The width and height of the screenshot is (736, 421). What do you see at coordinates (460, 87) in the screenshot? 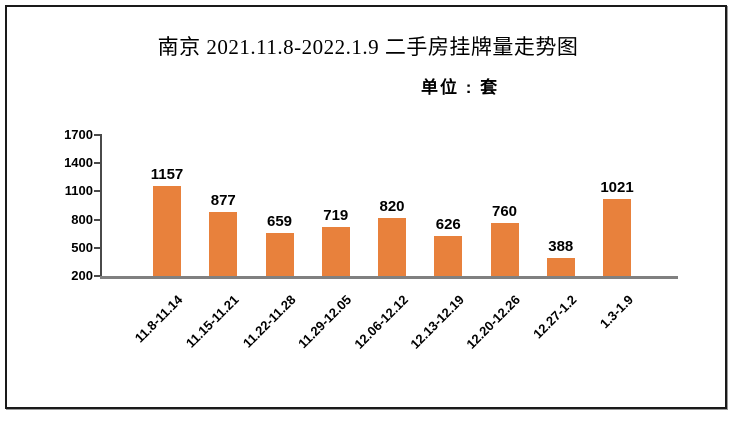
I see `unit-label: 单位 : 套` at bounding box center [460, 87].